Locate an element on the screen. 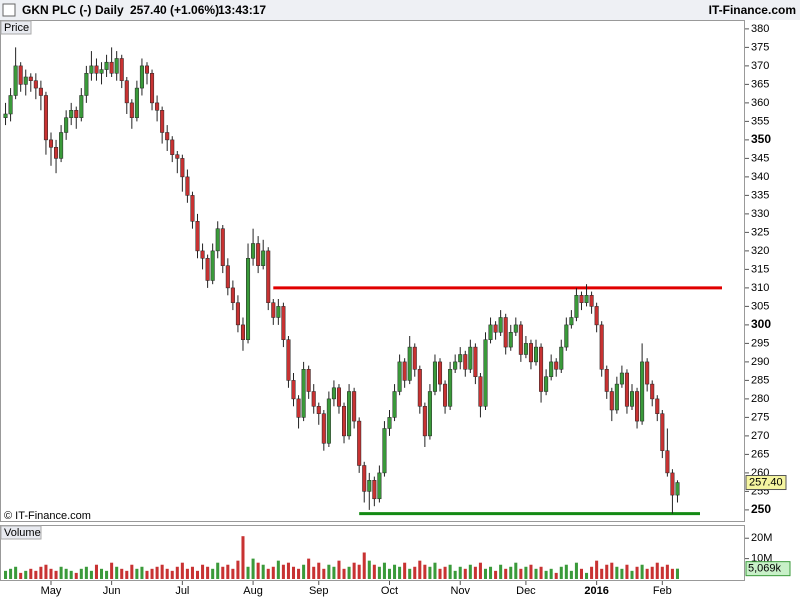 The width and height of the screenshot is (800, 600). y-tick-label: 365 is located at coordinates (760, 84).